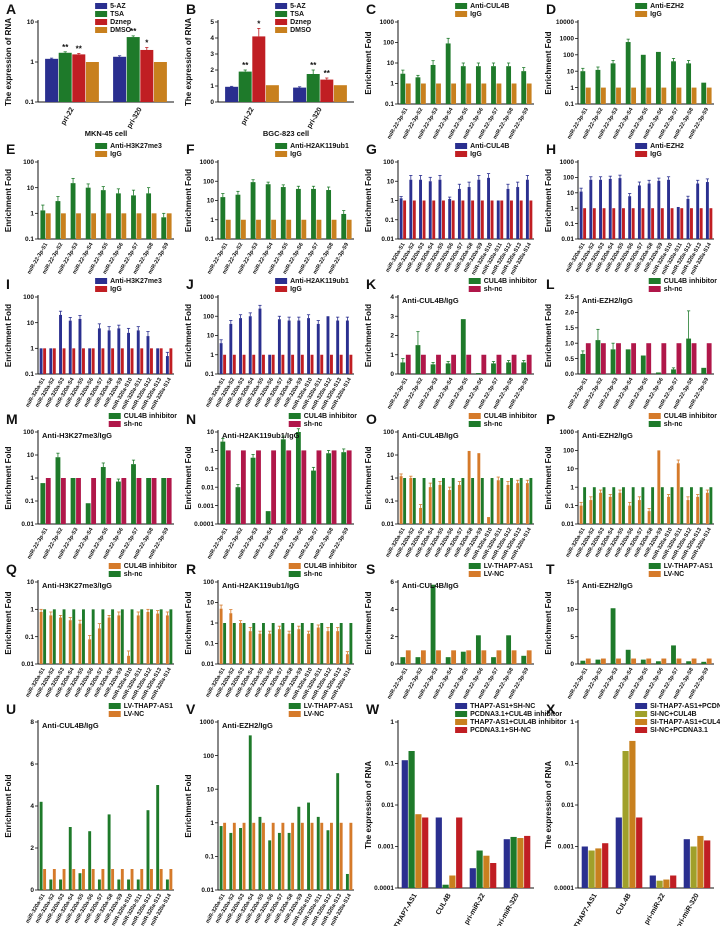 This screenshot has height=926, width=720. Describe the element at coordinates (630, 217) in the screenshot. I see `bar-H-s0-c5` at that location.